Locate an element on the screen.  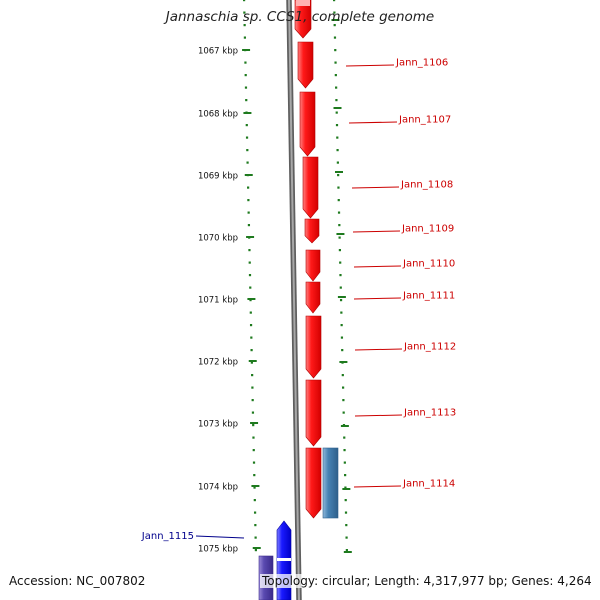
gene-label: Jann_1113 is located at coordinates (429, 413).